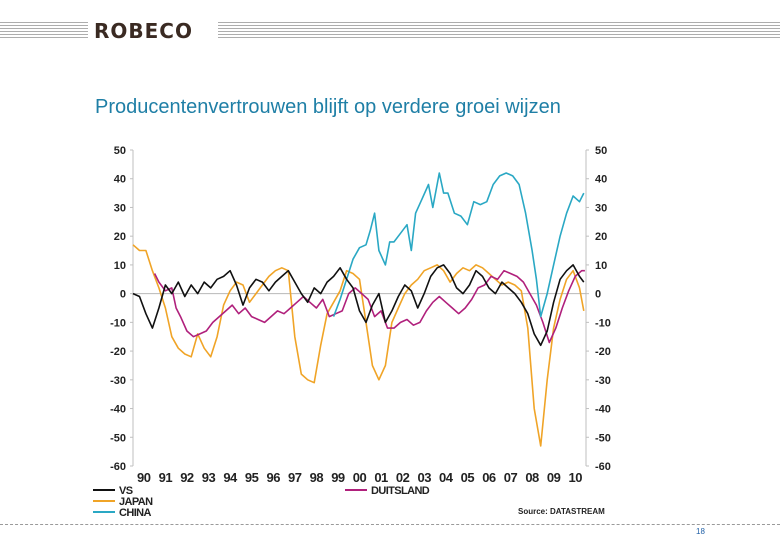  Describe the element at coordinates (44, 31) in the screenshot. I see `header-hatch-left` at that location.